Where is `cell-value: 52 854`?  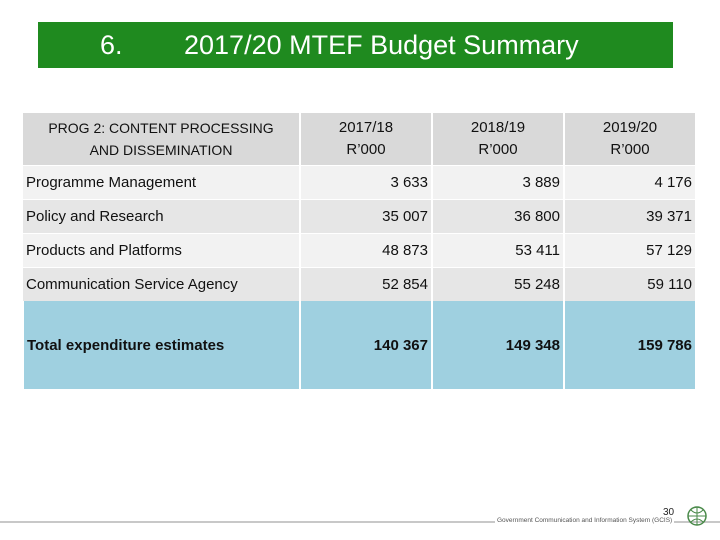 cell-value: 52 854 is located at coordinates (365, 284).